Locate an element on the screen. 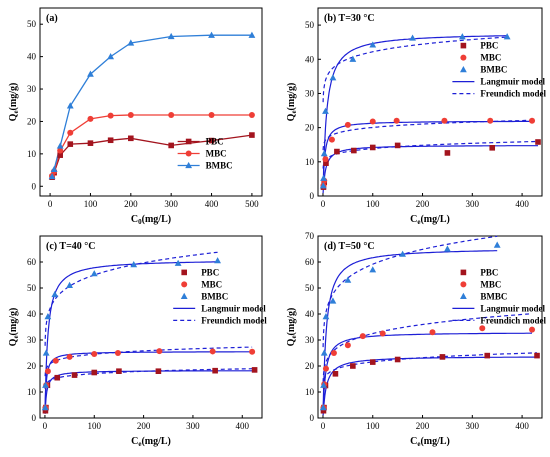  panel-label: (c) T=40 °C is located at coordinates (71, 246).